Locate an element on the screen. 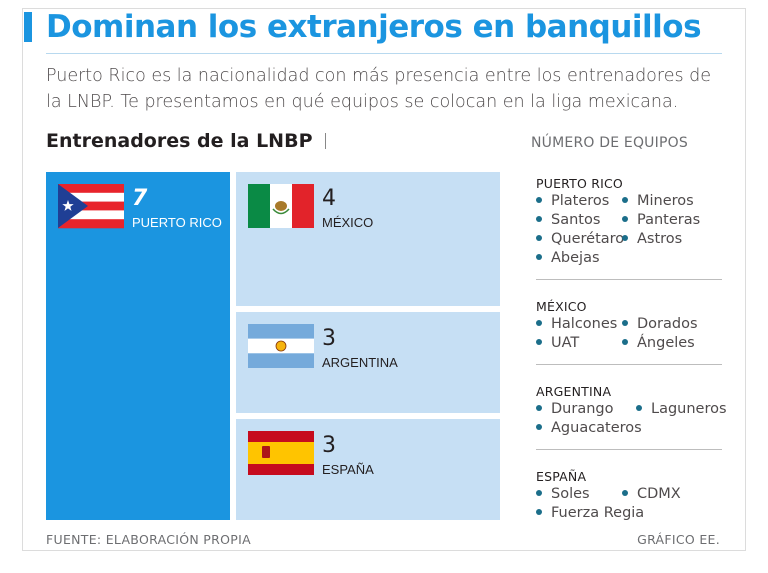 The image size is (768, 573). legend-team-name: Halcones is located at coordinates (584, 324).